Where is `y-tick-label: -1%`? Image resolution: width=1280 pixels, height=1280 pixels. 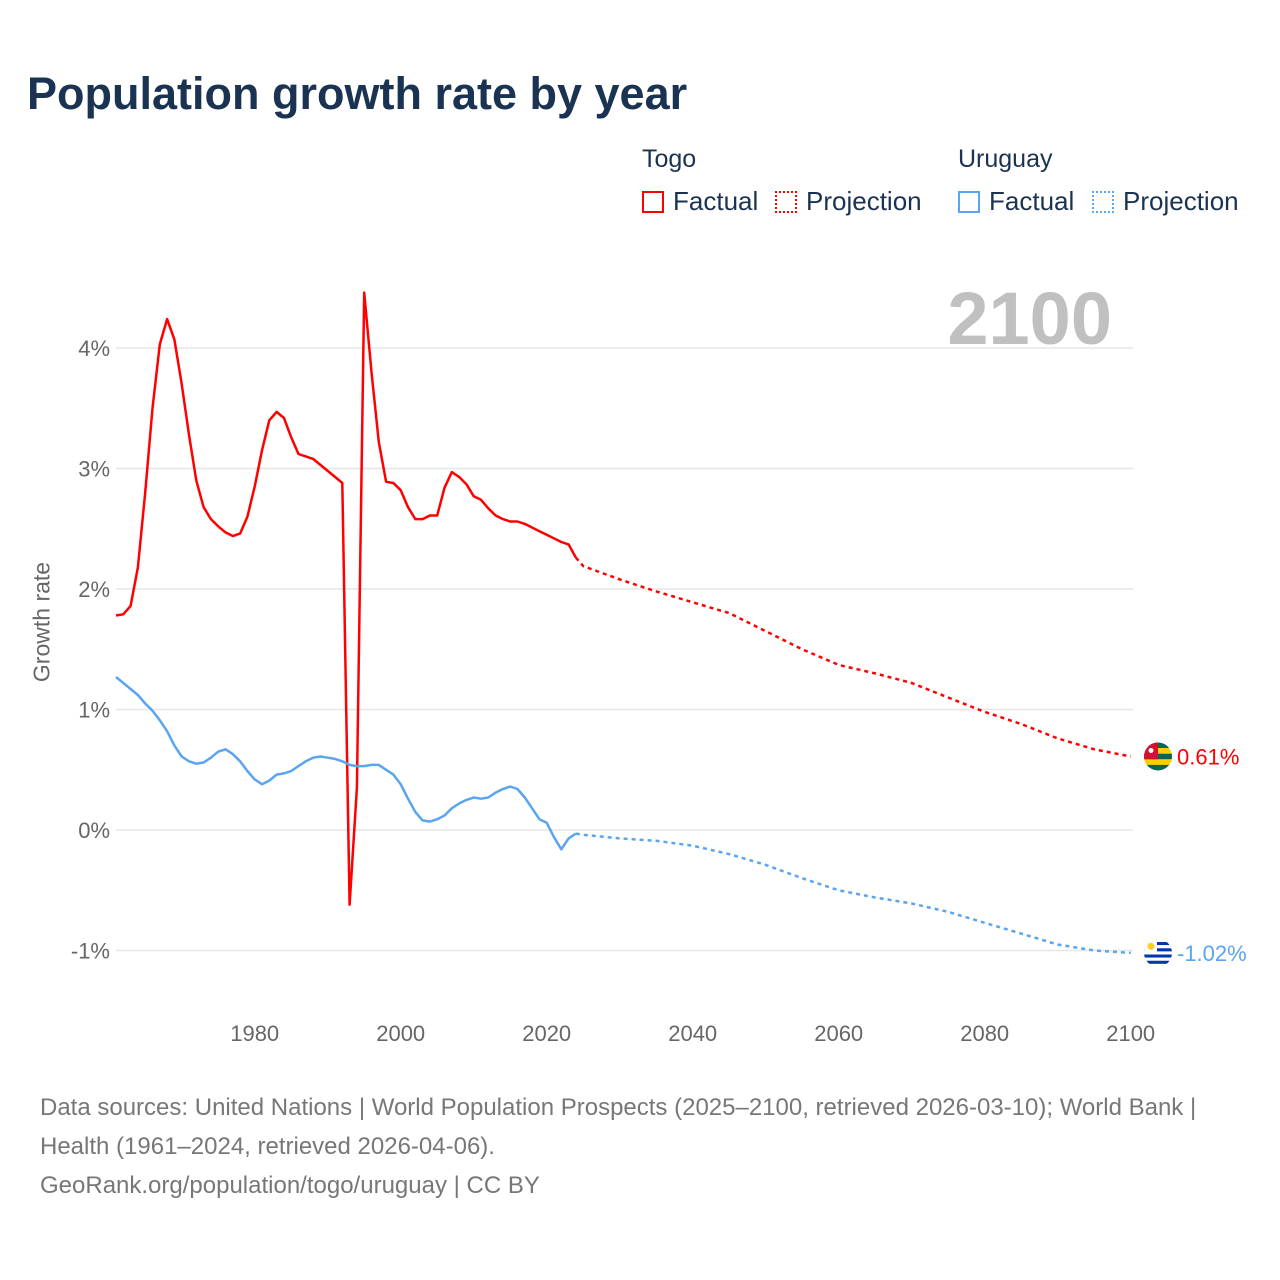
y-tick-label: -1% is located at coordinates (90, 951).